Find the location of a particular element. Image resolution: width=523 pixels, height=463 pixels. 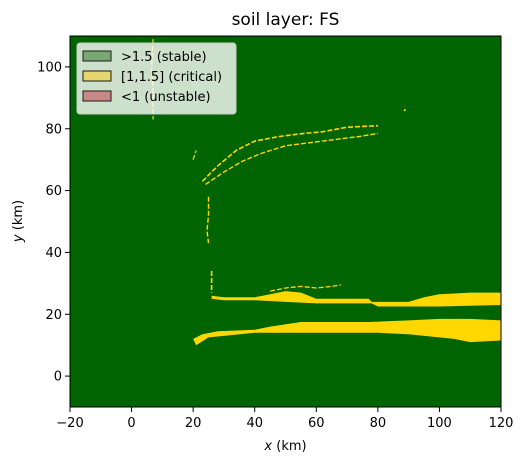

y-tick-label: 100 is located at coordinates (49, 67).